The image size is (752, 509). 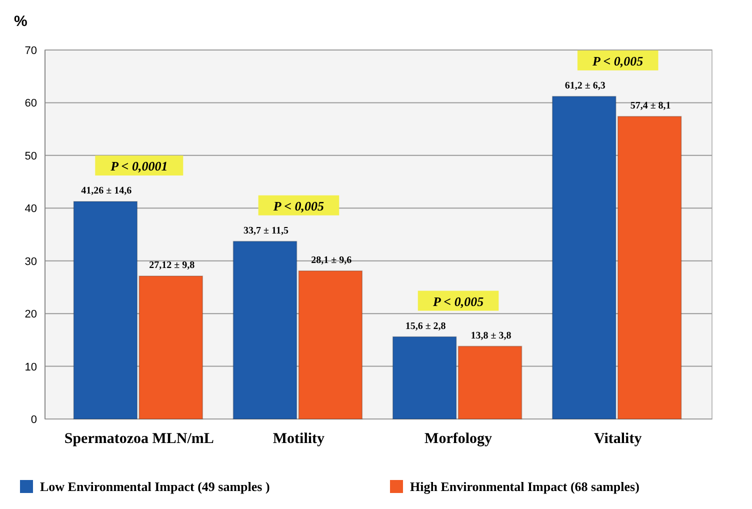 What do you see at coordinates (155, 486) in the screenshot?
I see `legend-label: Low Environmental Impact (49 samples )` at bounding box center [155, 486].